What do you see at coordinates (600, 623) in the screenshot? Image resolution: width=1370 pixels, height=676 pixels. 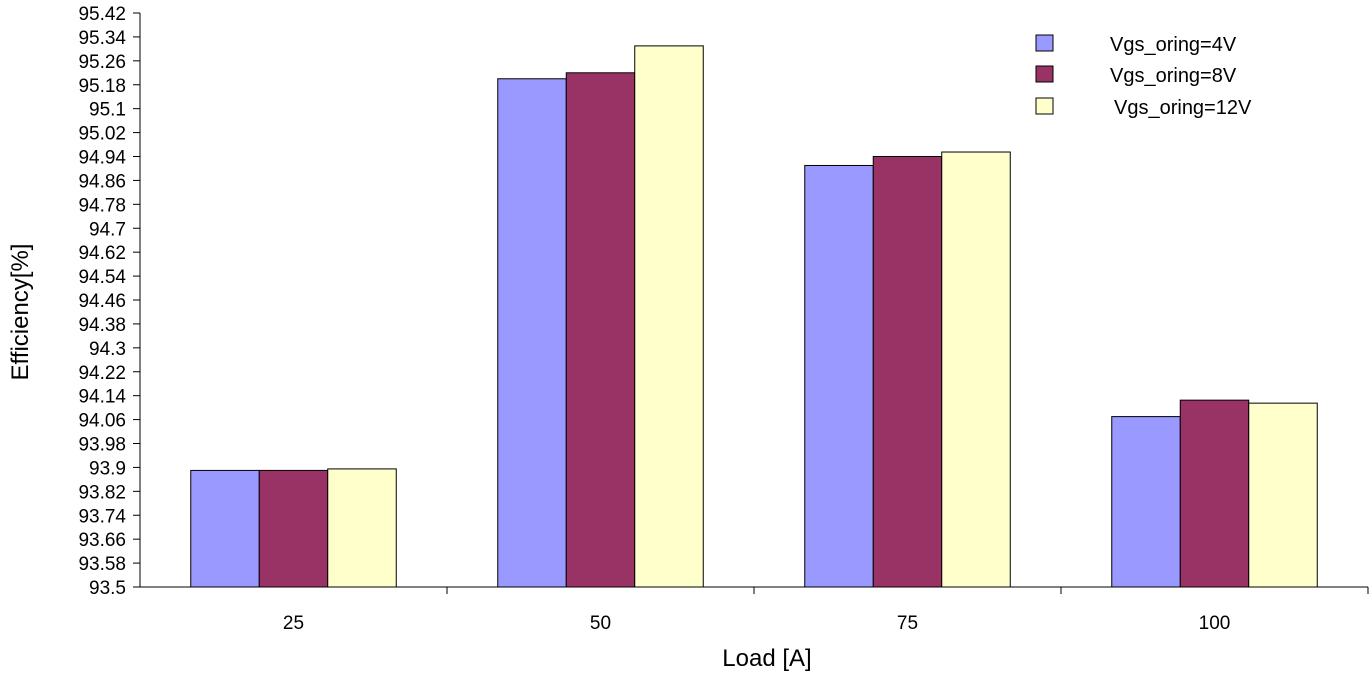 I see `x-tick-label: 50` at bounding box center [600, 623].